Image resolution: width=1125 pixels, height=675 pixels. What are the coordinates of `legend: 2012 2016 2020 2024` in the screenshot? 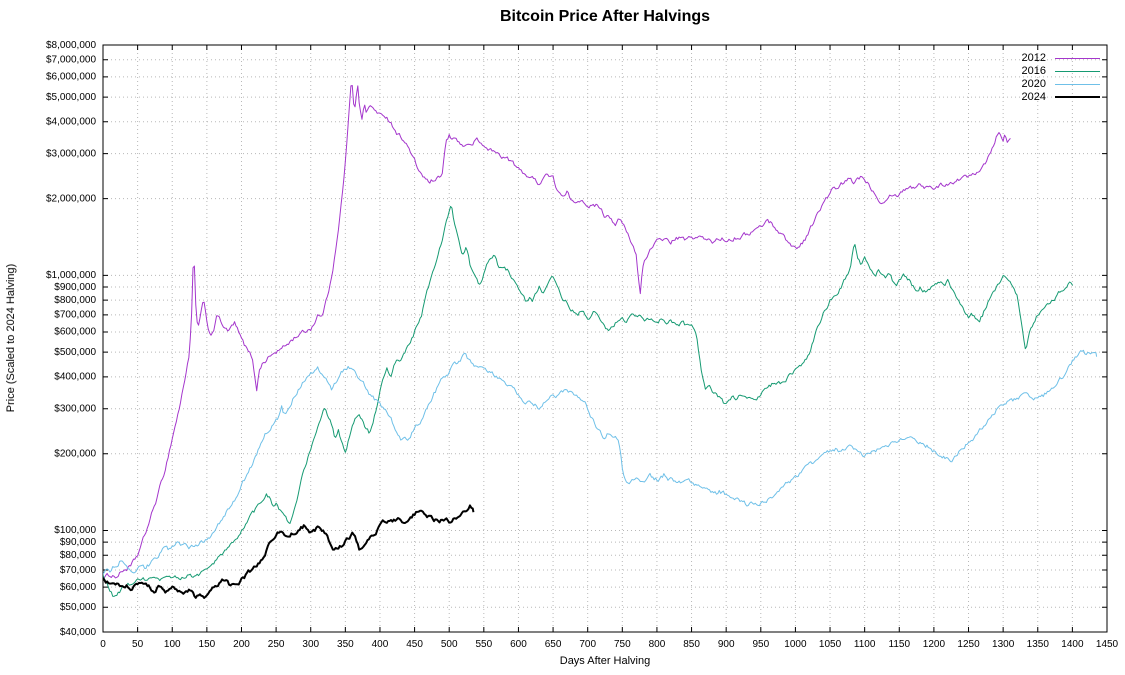 It's located at (1060, 77).